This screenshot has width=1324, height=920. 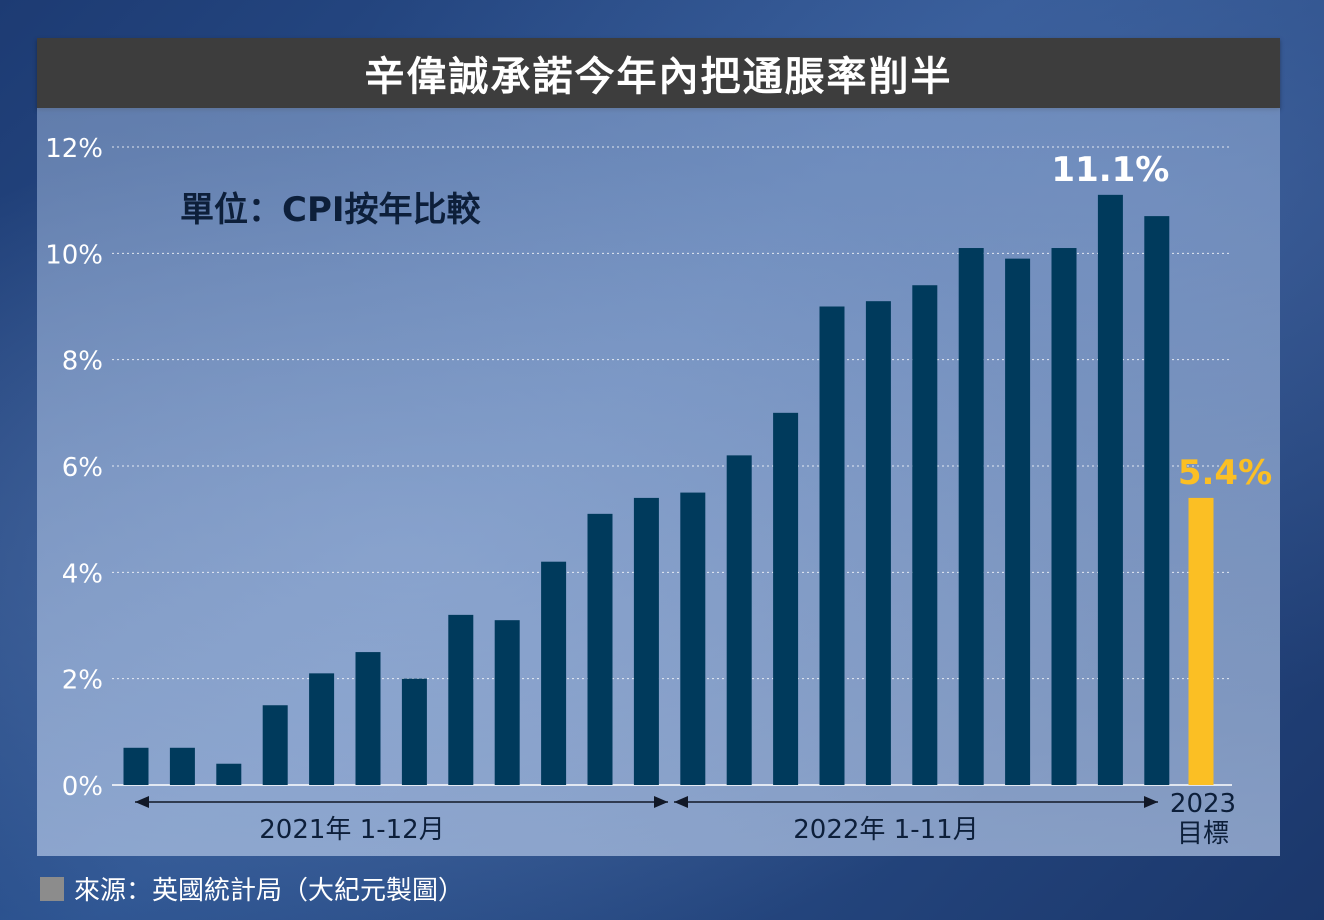 What do you see at coordinates (52, 888) in the screenshot?
I see `source-square-icon` at bounding box center [52, 888].